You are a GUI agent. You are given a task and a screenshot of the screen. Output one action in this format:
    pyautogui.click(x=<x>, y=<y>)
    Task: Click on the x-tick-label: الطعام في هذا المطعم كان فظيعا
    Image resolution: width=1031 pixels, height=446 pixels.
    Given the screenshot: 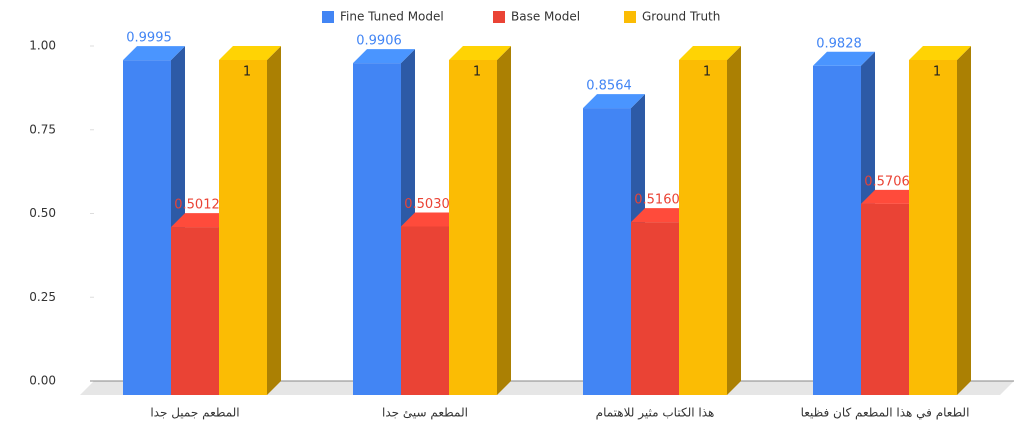 What is the action you would take?
    pyautogui.click(x=885, y=413)
    